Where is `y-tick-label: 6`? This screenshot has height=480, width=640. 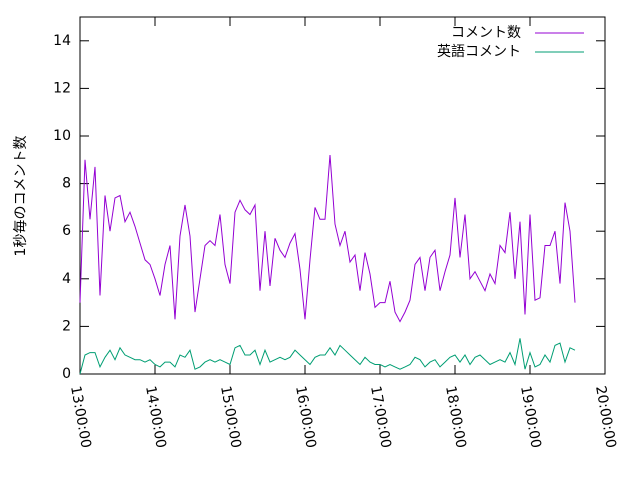 y-tick-label: 6 is located at coordinates (66, 231).